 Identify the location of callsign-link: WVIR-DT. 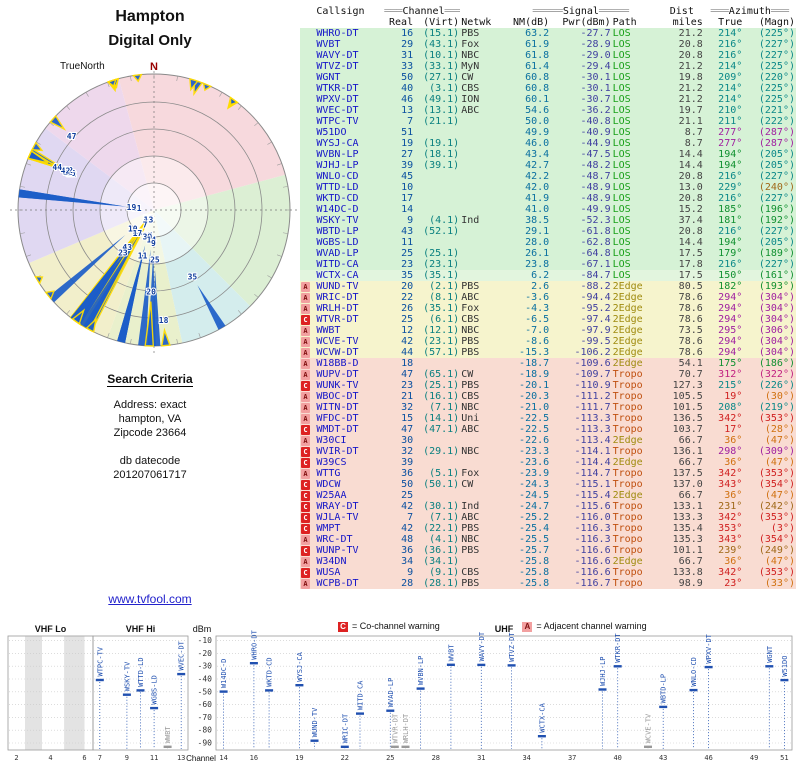
(337, 451).